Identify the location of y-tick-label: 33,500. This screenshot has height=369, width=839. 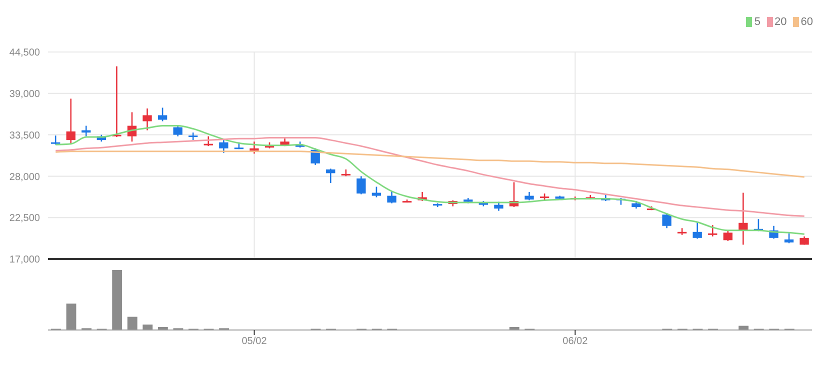
(24, 136).